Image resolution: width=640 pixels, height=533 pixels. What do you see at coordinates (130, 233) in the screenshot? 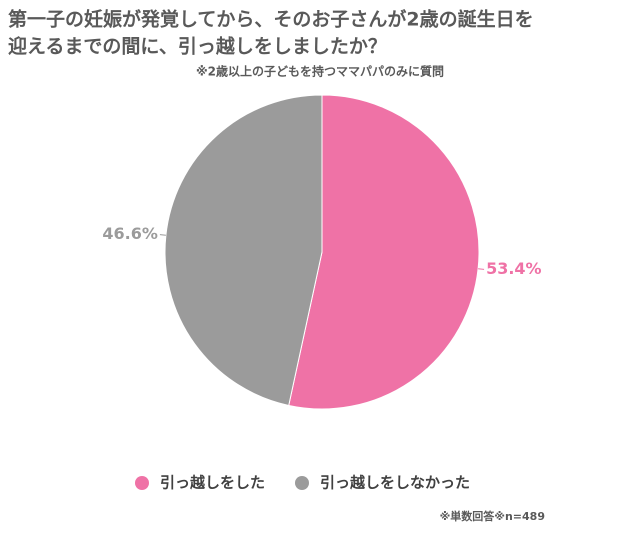
I see `data-label: 46.6%` at bounding box center [130, 233].